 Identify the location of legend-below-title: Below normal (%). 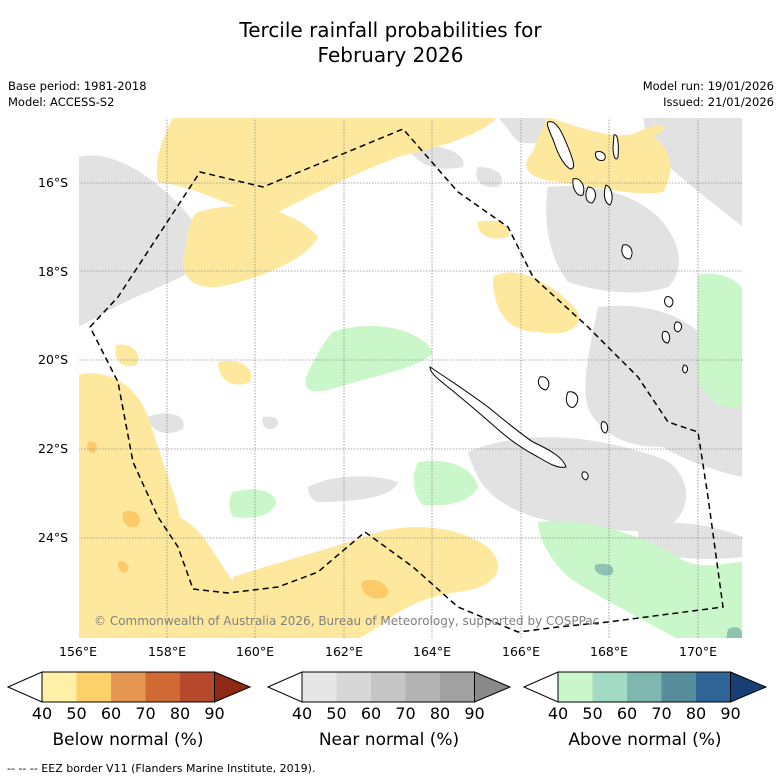
(128, 740).